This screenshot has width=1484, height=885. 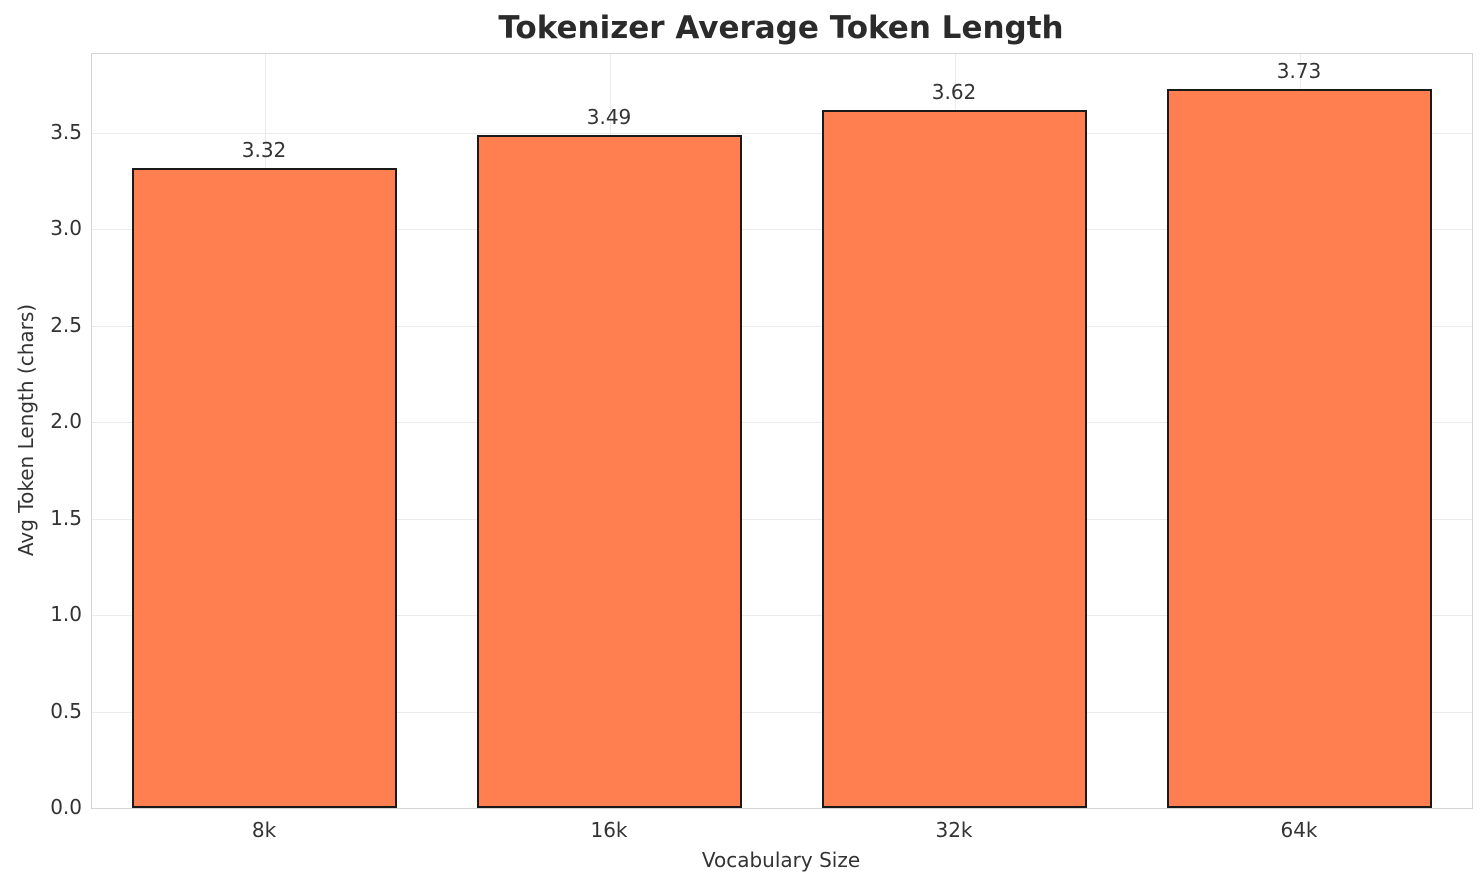 What do you see at coordinates (609, 830) in the screenshot?
I see `x-tick-label: 16k` at bounding box center [609, 830].